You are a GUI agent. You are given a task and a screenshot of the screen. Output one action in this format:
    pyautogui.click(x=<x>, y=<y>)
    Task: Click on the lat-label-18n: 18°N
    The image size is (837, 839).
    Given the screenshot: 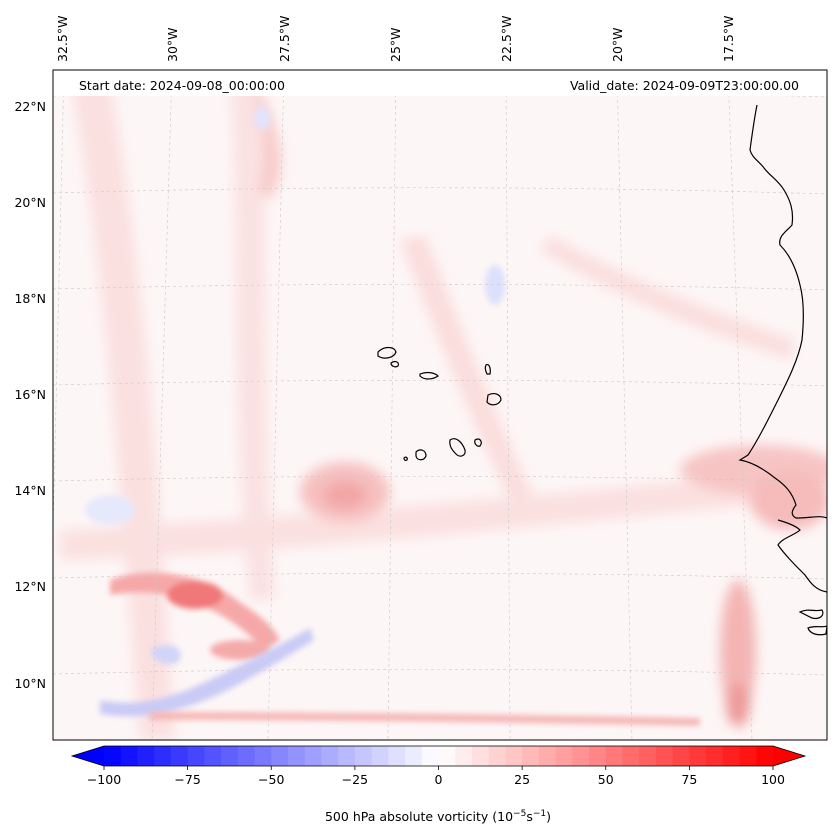 What is the action you would take?
    pyautogui.click(x=30, y=298)
    